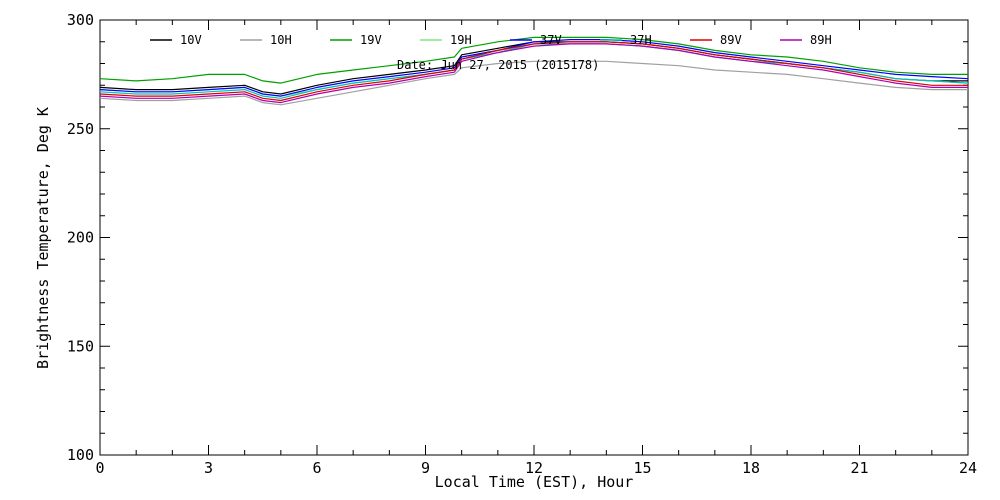 This screenshot has width=1000, height=500. Describe the element at coordinates (80, 455) in the screenshot. I see `y-tick-label: 100` at that location.